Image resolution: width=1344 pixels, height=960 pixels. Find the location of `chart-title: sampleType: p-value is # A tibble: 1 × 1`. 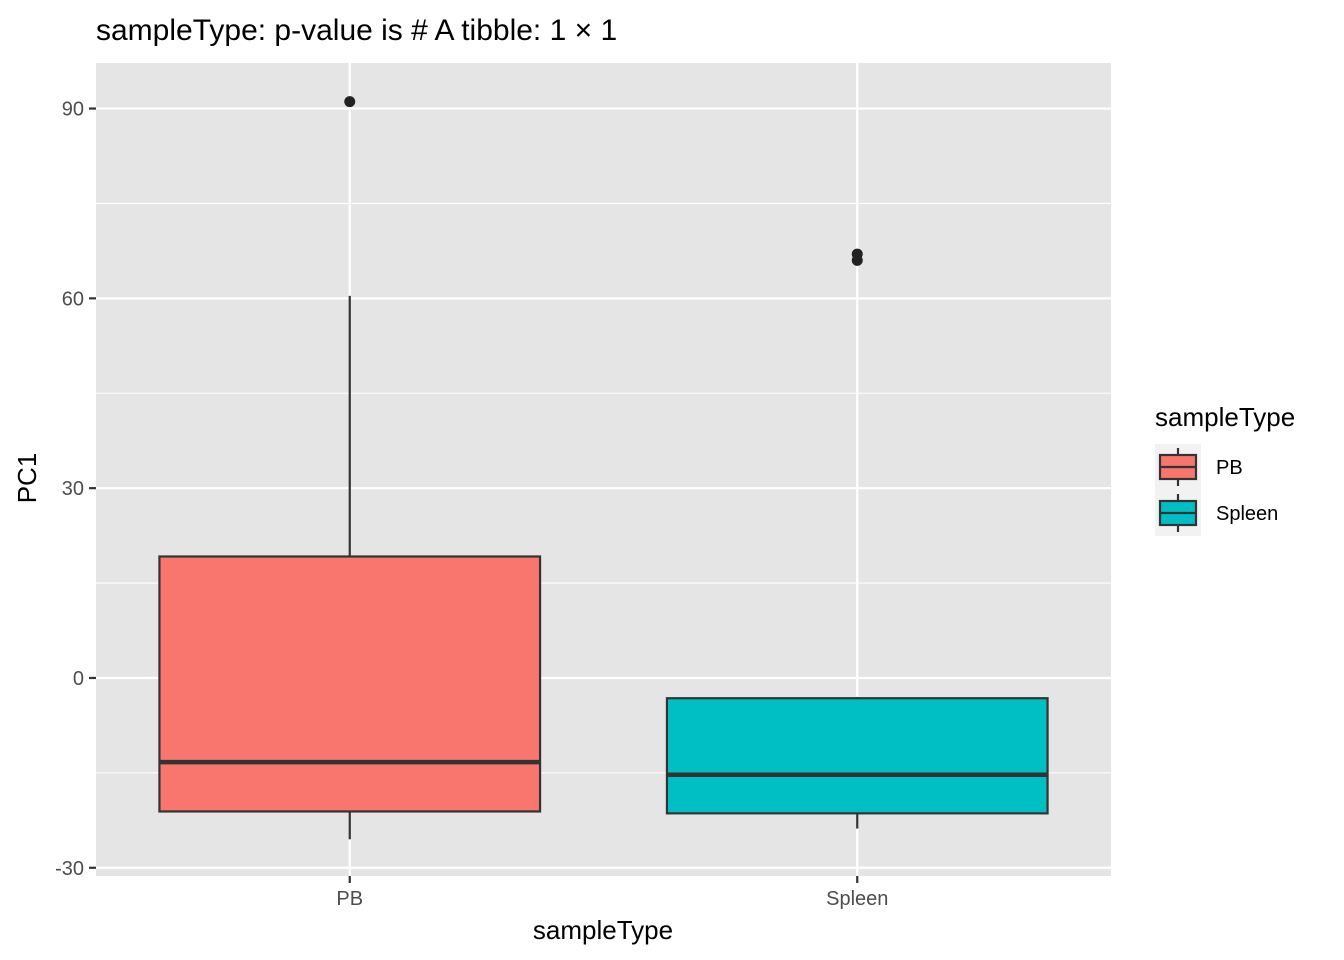

chart-title: sampleType: p-value is # A tibble: 1 × 1 is located at coordinates (356, 30).